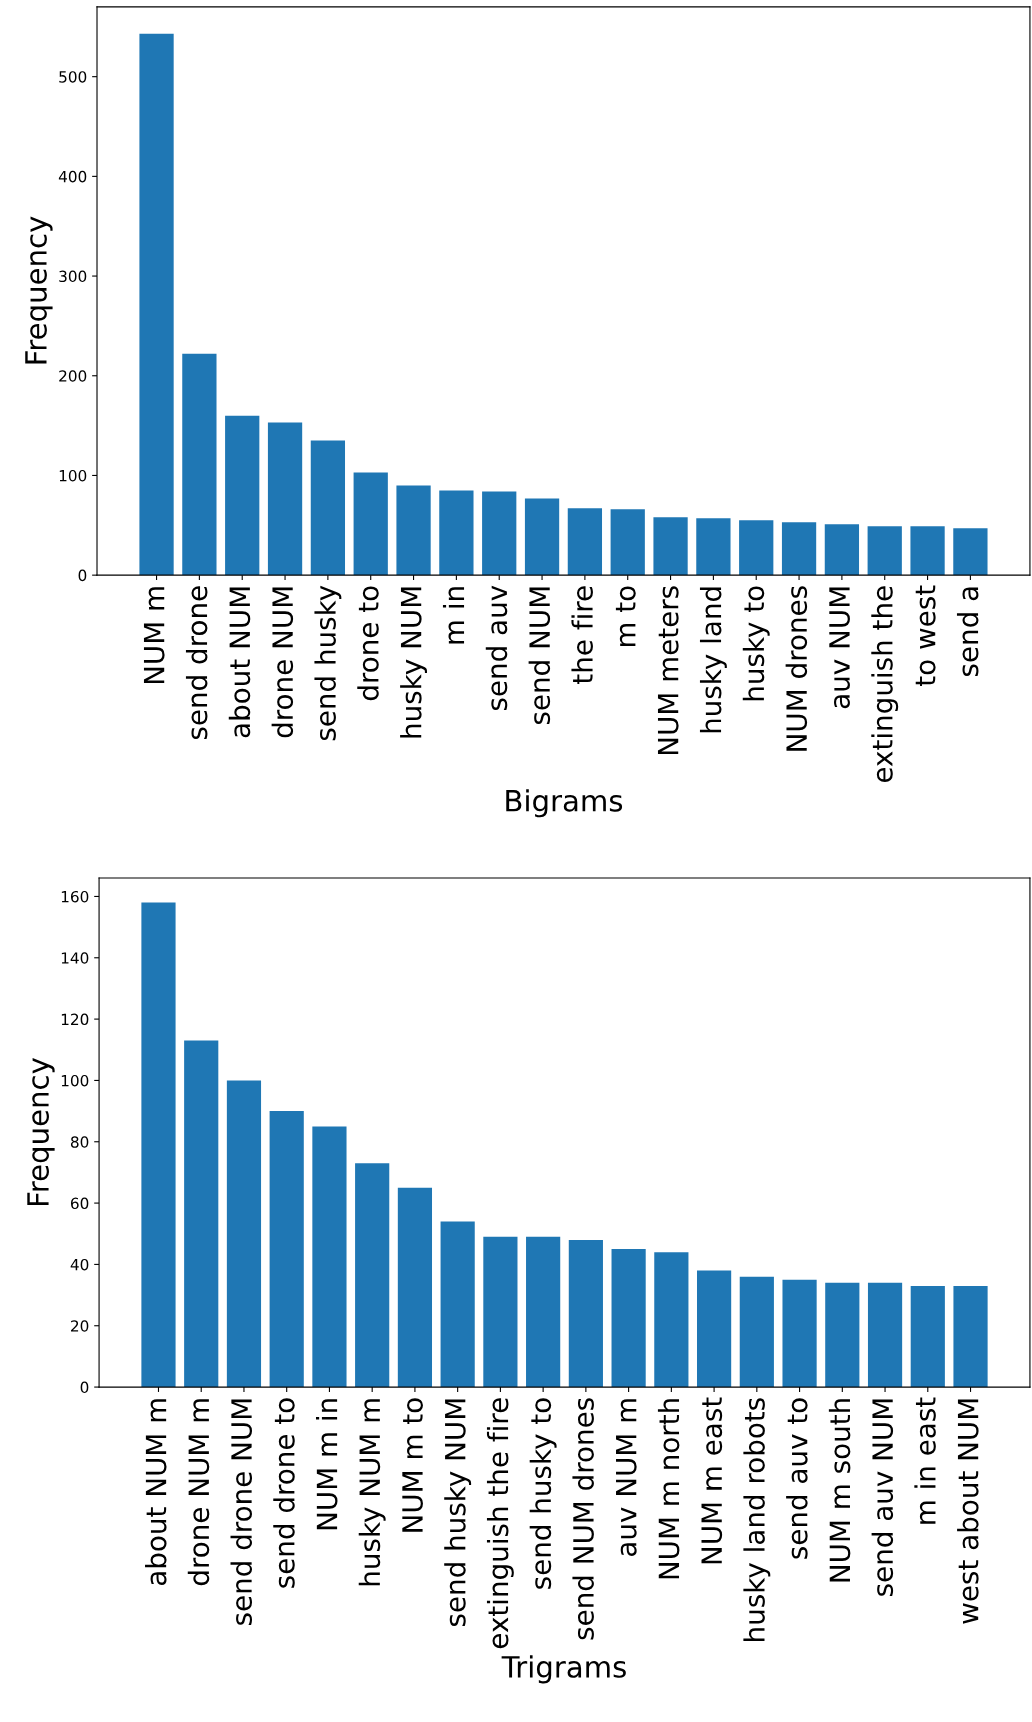 Image resolution: width=1032 pixels, height=1722 pixels. I want to click on x-tick-label: west about NUM, so click(968, 1511).